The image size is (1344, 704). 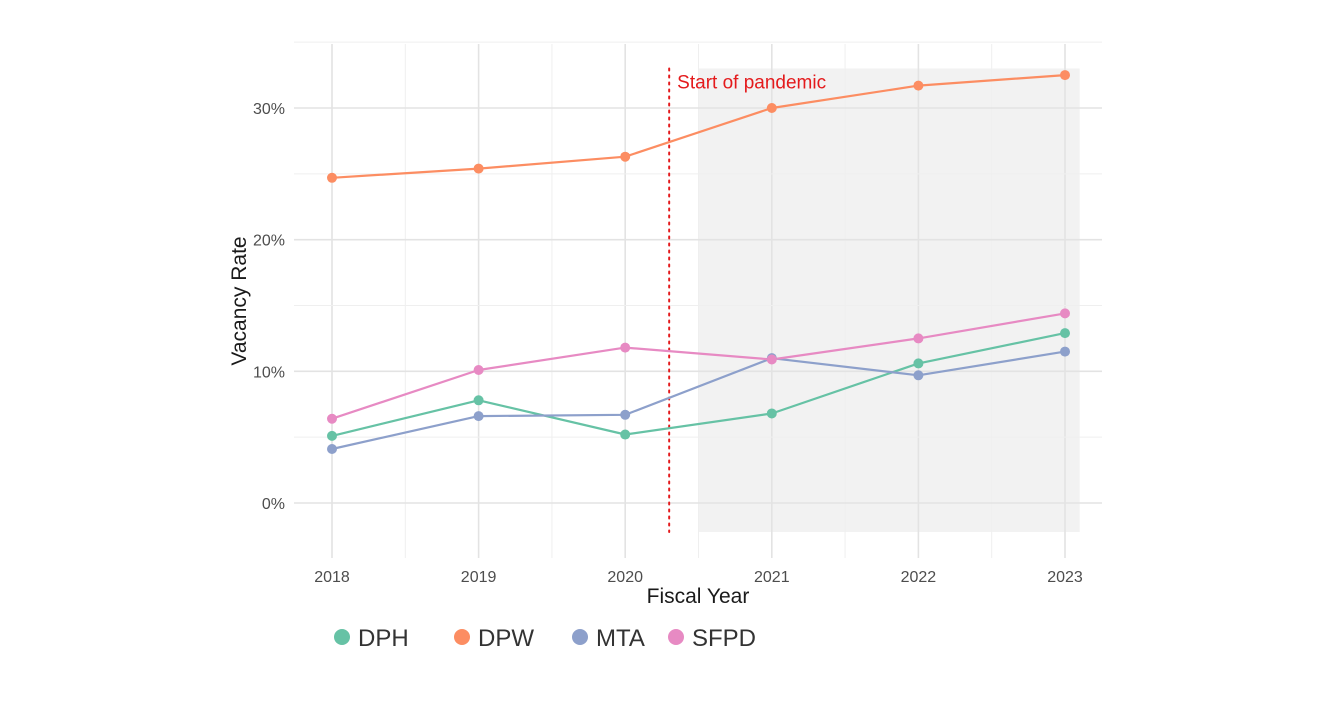 What do you see at coordinates (332, 577) in the screenshot?
I see `x-tick-label: 2018` at bounding box center [332, 577].